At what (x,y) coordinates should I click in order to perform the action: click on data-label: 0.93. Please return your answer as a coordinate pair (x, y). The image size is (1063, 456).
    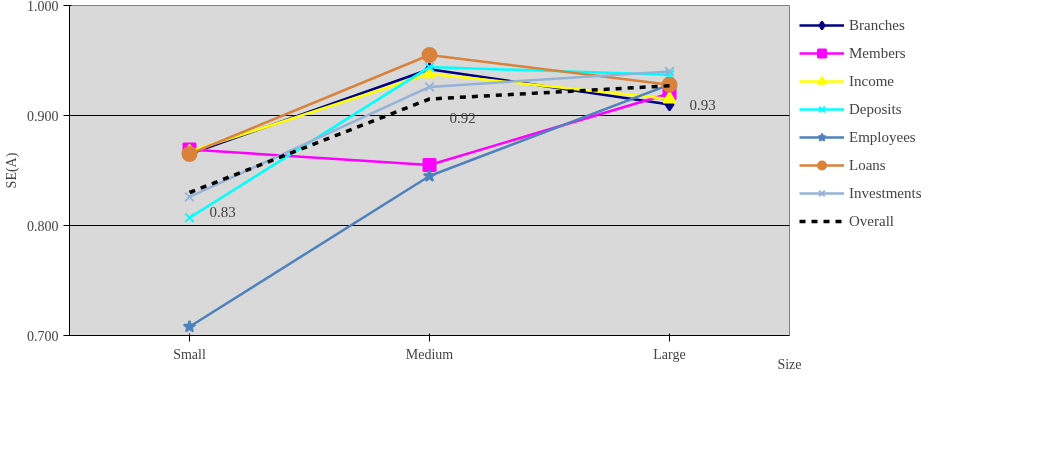
    Looking at the image, I should click on (702, 104).